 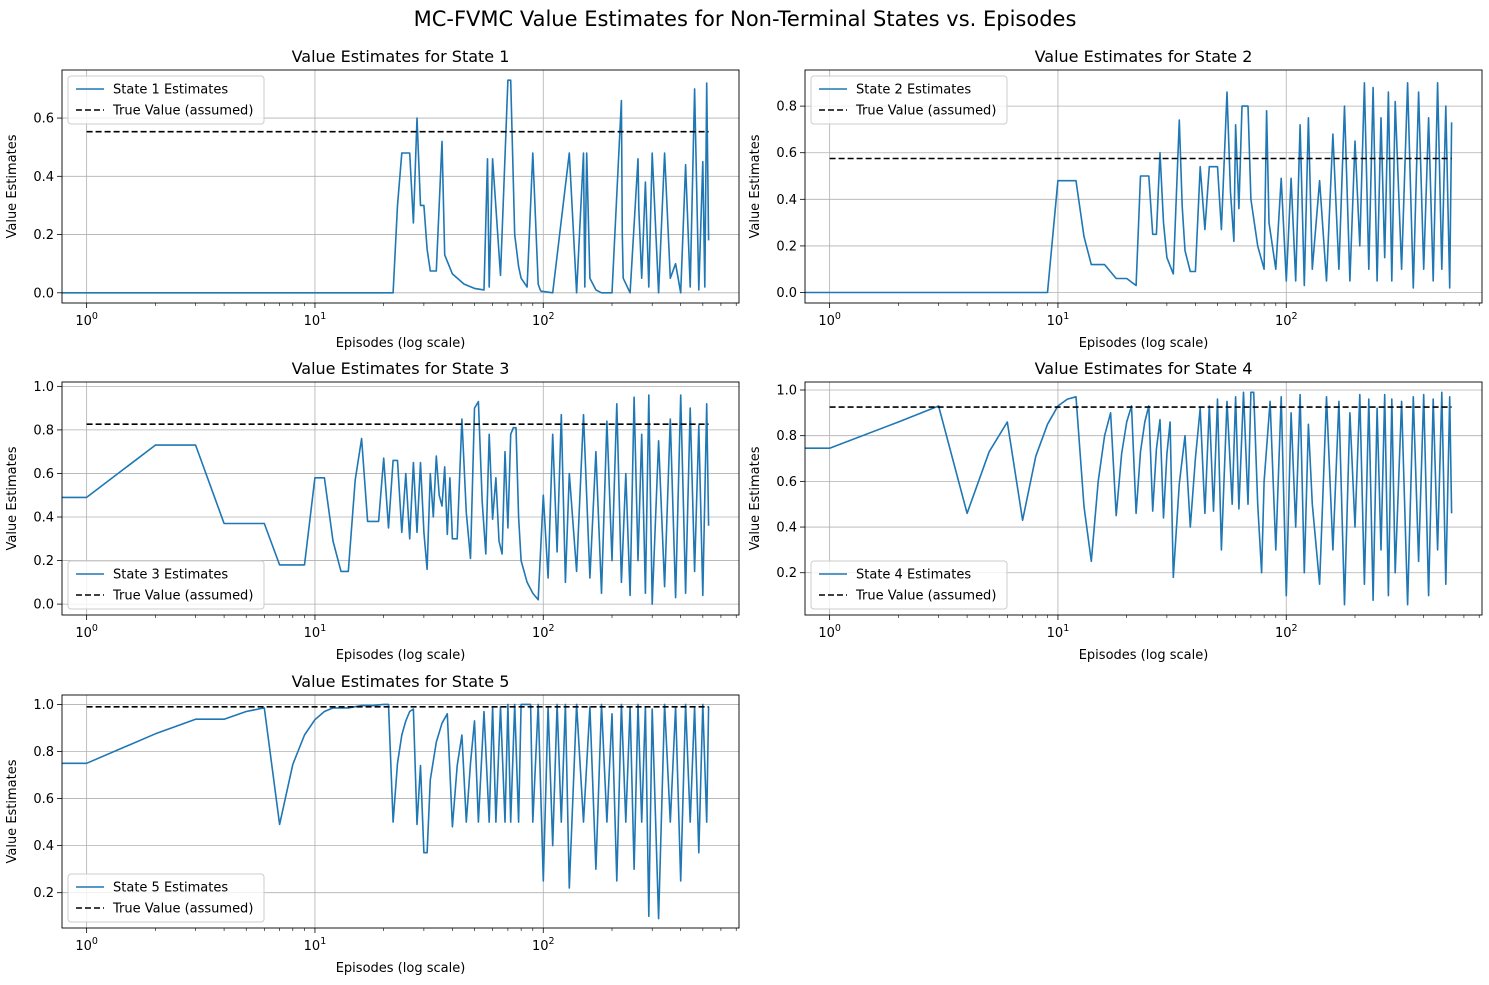 I want to click on legend-label: State 4 Estimates, so click(x=913, y=575).